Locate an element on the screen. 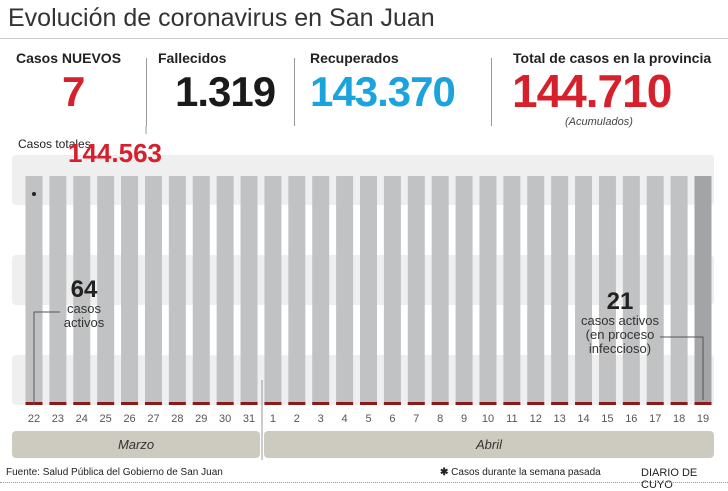  day-label: 2 is located at coordinates (297, 419).